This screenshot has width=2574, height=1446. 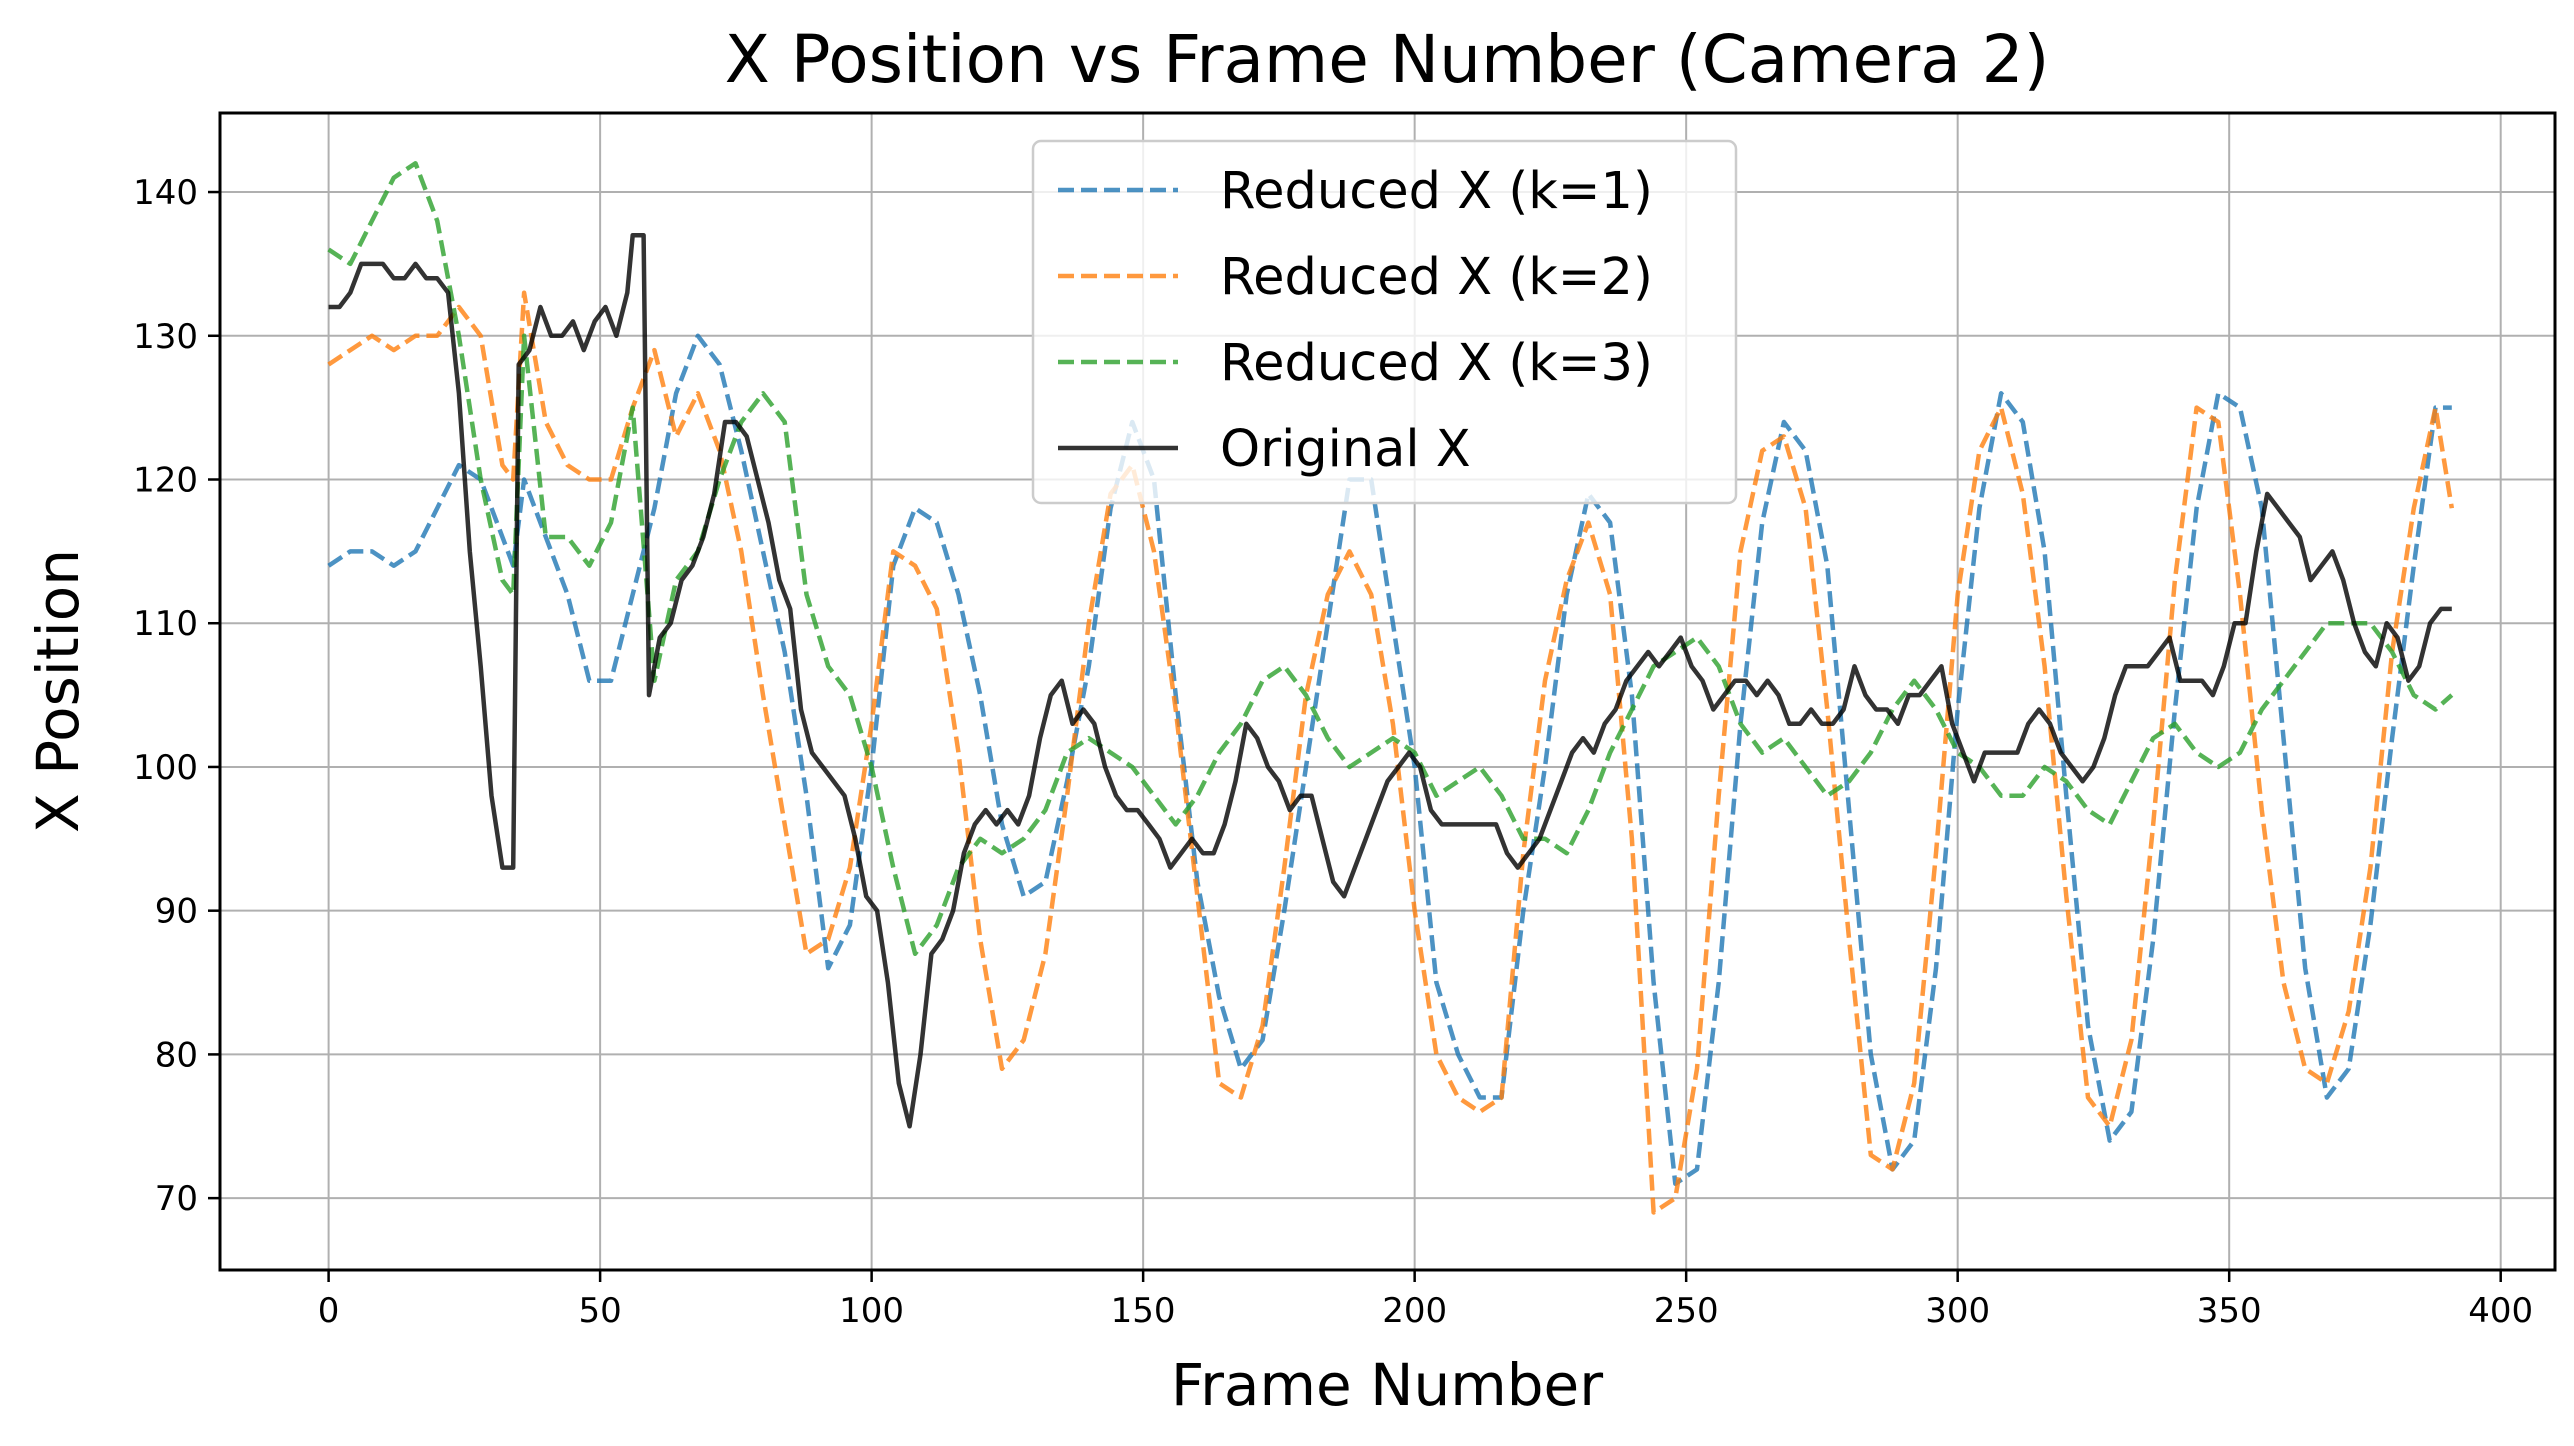 What do you see at coordinates (58, 691) in the screenshot?
I see `y-axis-label: X Position` at bounding box center [58, 691].